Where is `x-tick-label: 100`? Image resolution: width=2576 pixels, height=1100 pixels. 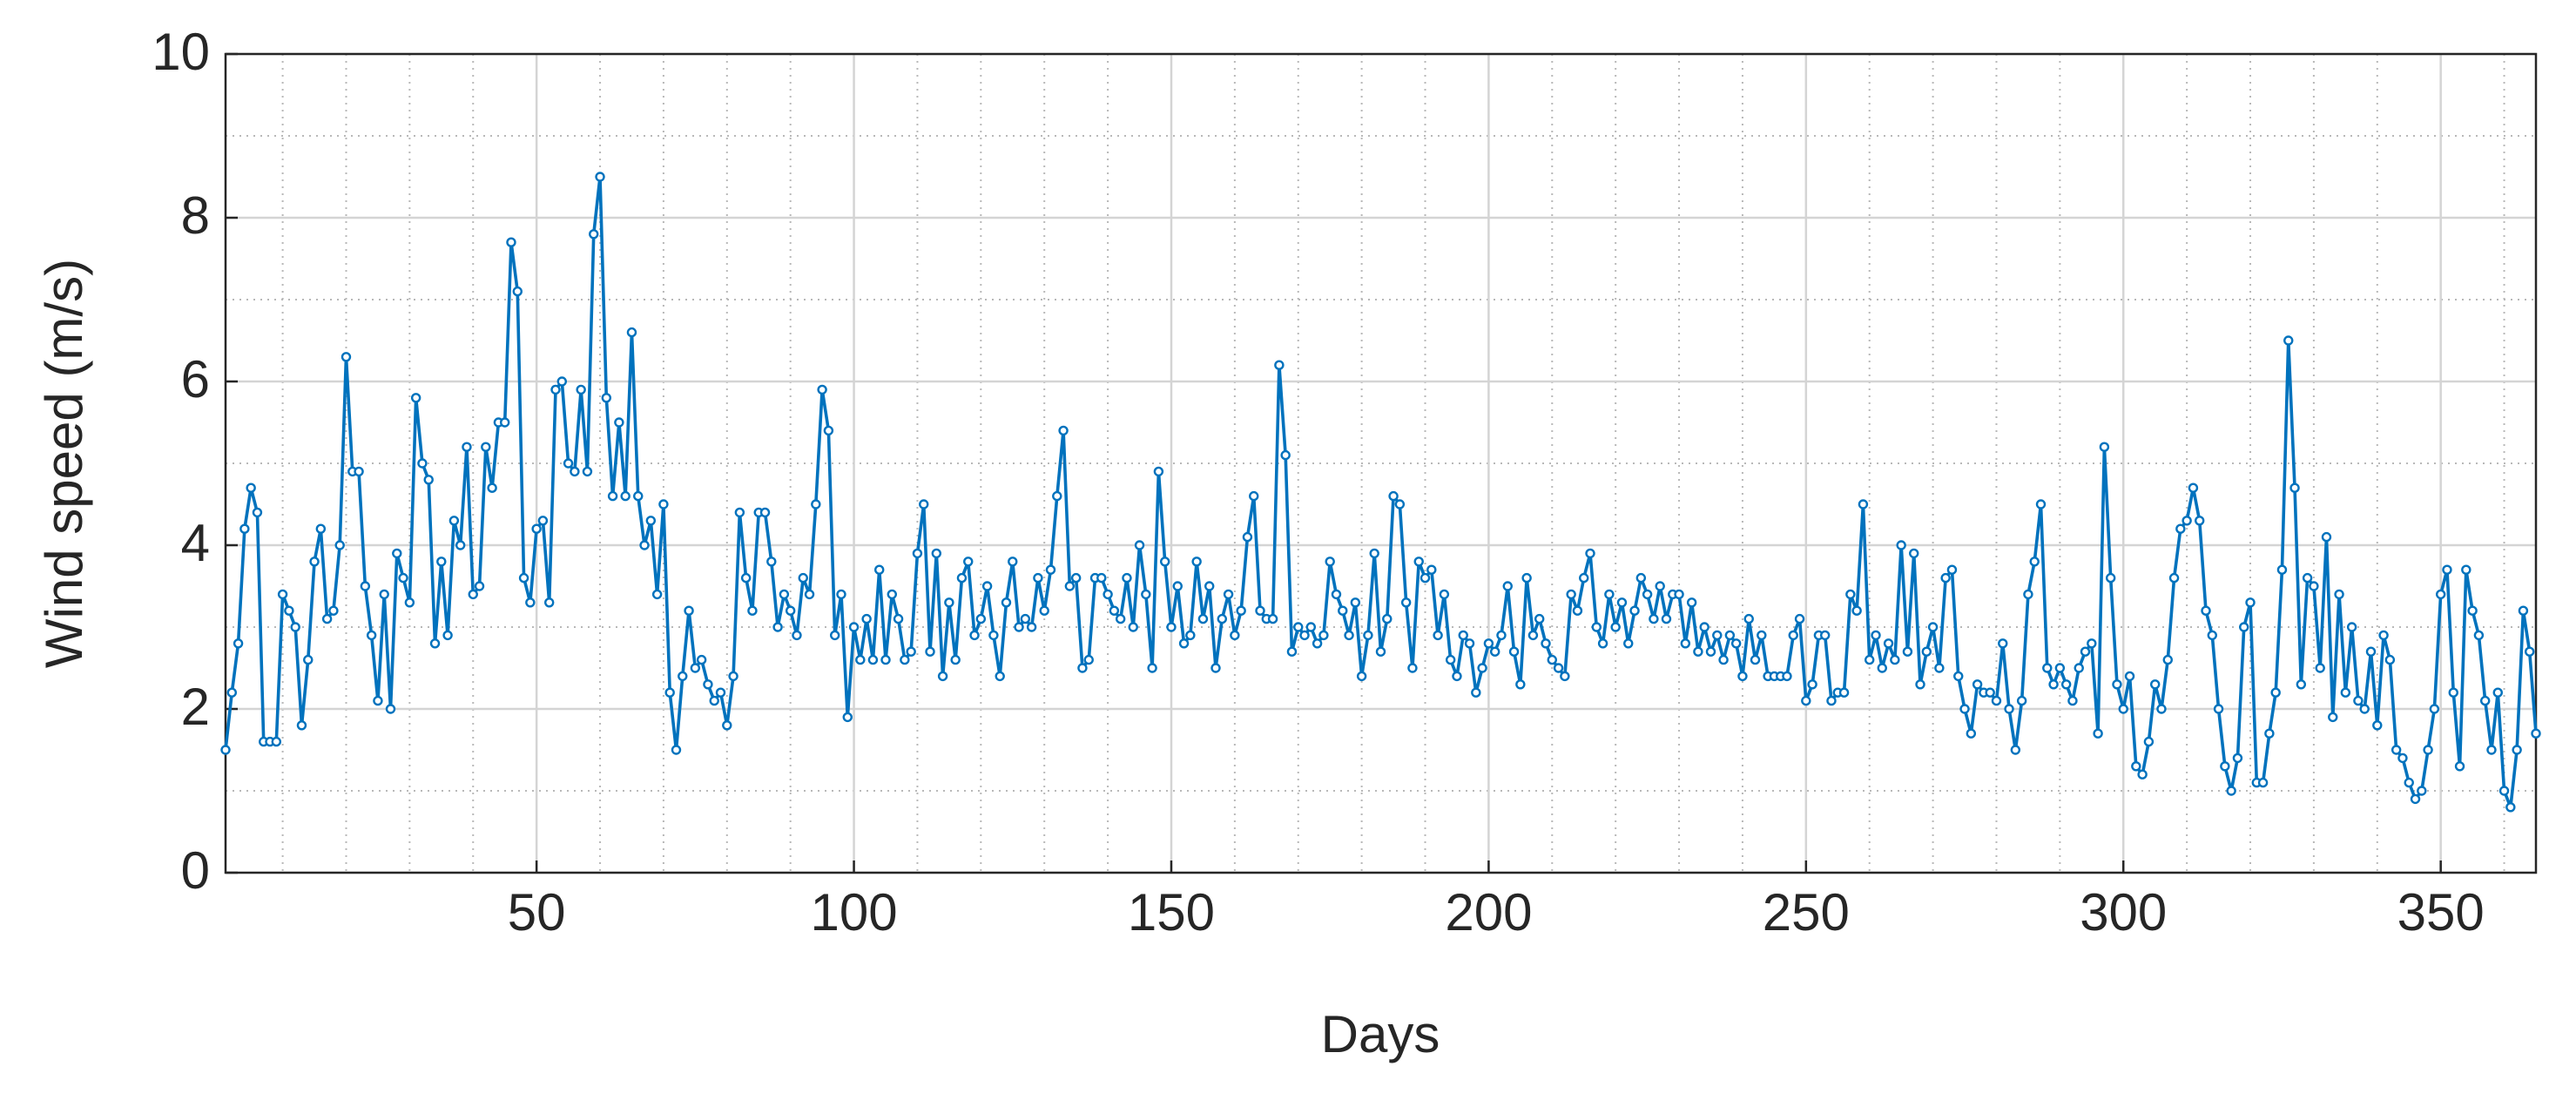 x-tick-label: 100 is located at coordinates (854, 912).